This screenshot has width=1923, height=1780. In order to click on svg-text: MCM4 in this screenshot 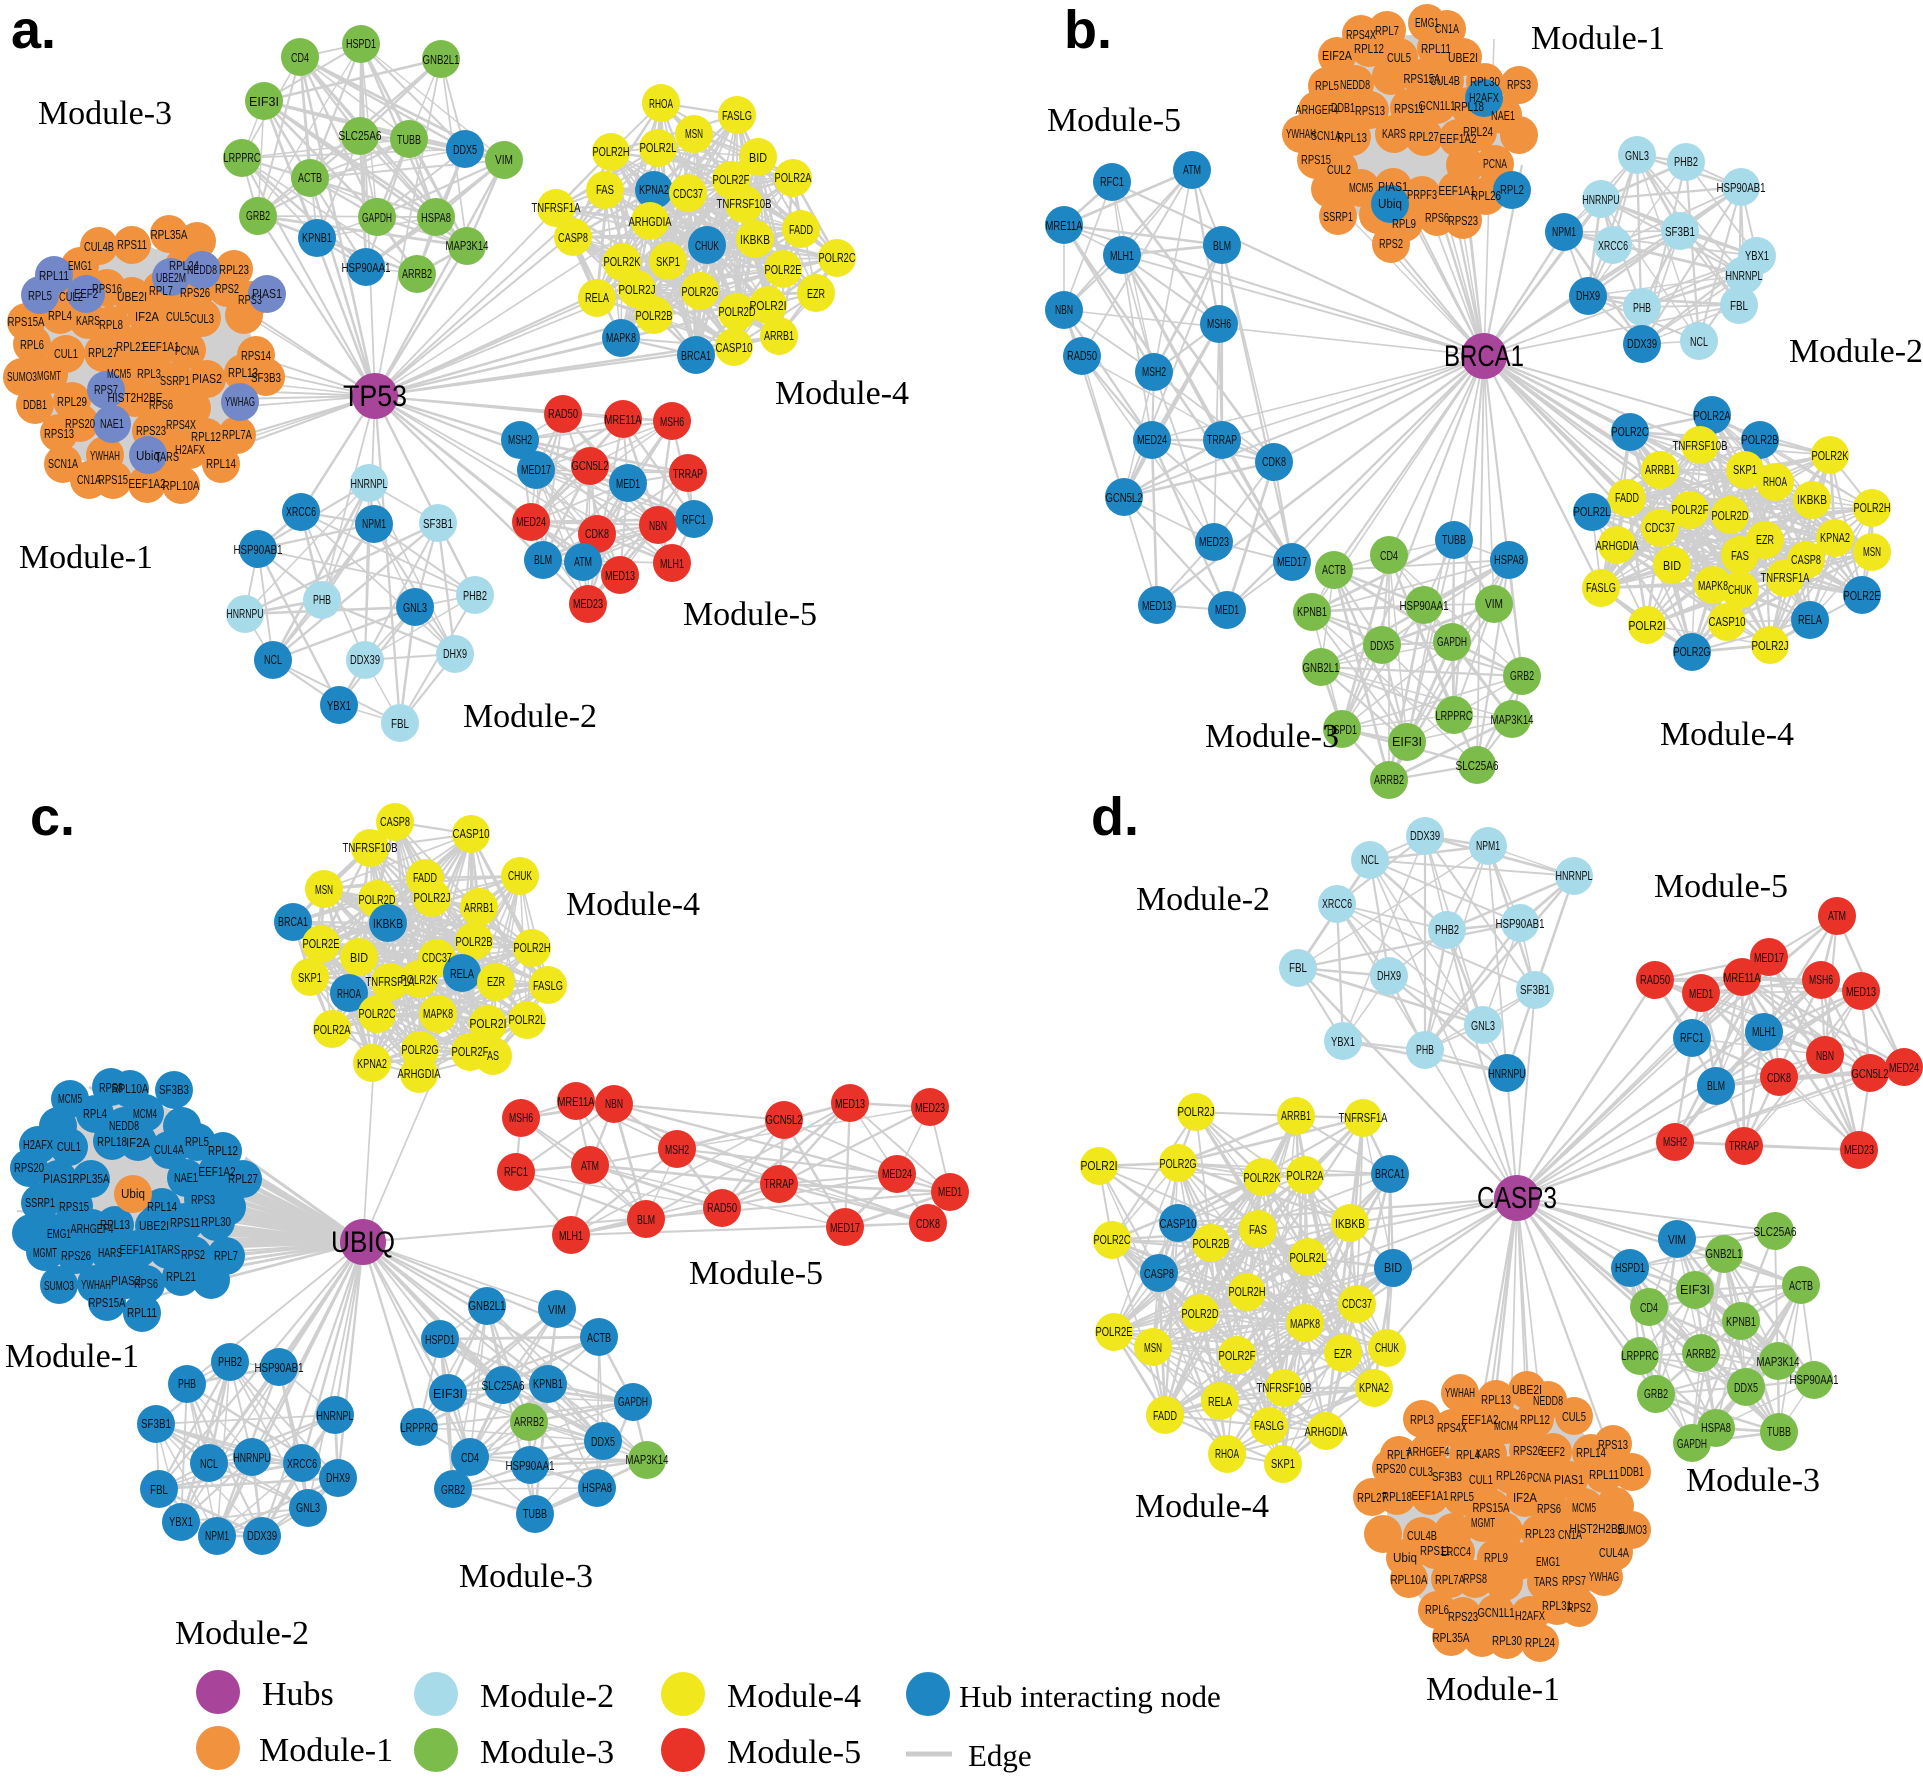, I will do `click(145, 1113)`.